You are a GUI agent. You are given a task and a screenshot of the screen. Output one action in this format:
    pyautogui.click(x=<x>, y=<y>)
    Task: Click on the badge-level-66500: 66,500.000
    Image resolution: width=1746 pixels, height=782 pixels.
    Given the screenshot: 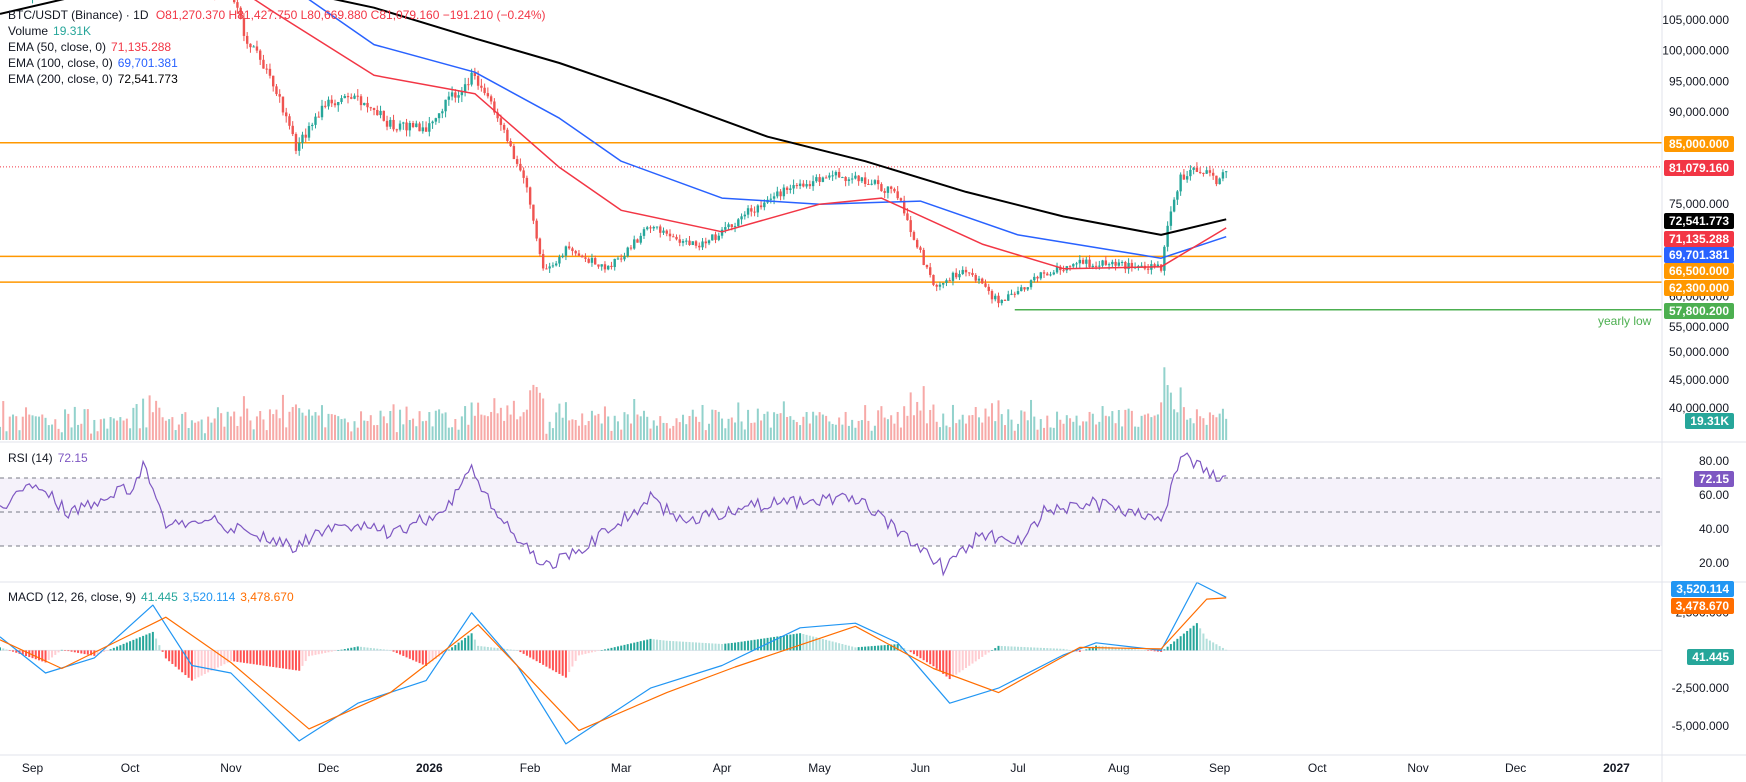 What is the action you would take?
    pyautogui.click(x=1698, y=271)
    